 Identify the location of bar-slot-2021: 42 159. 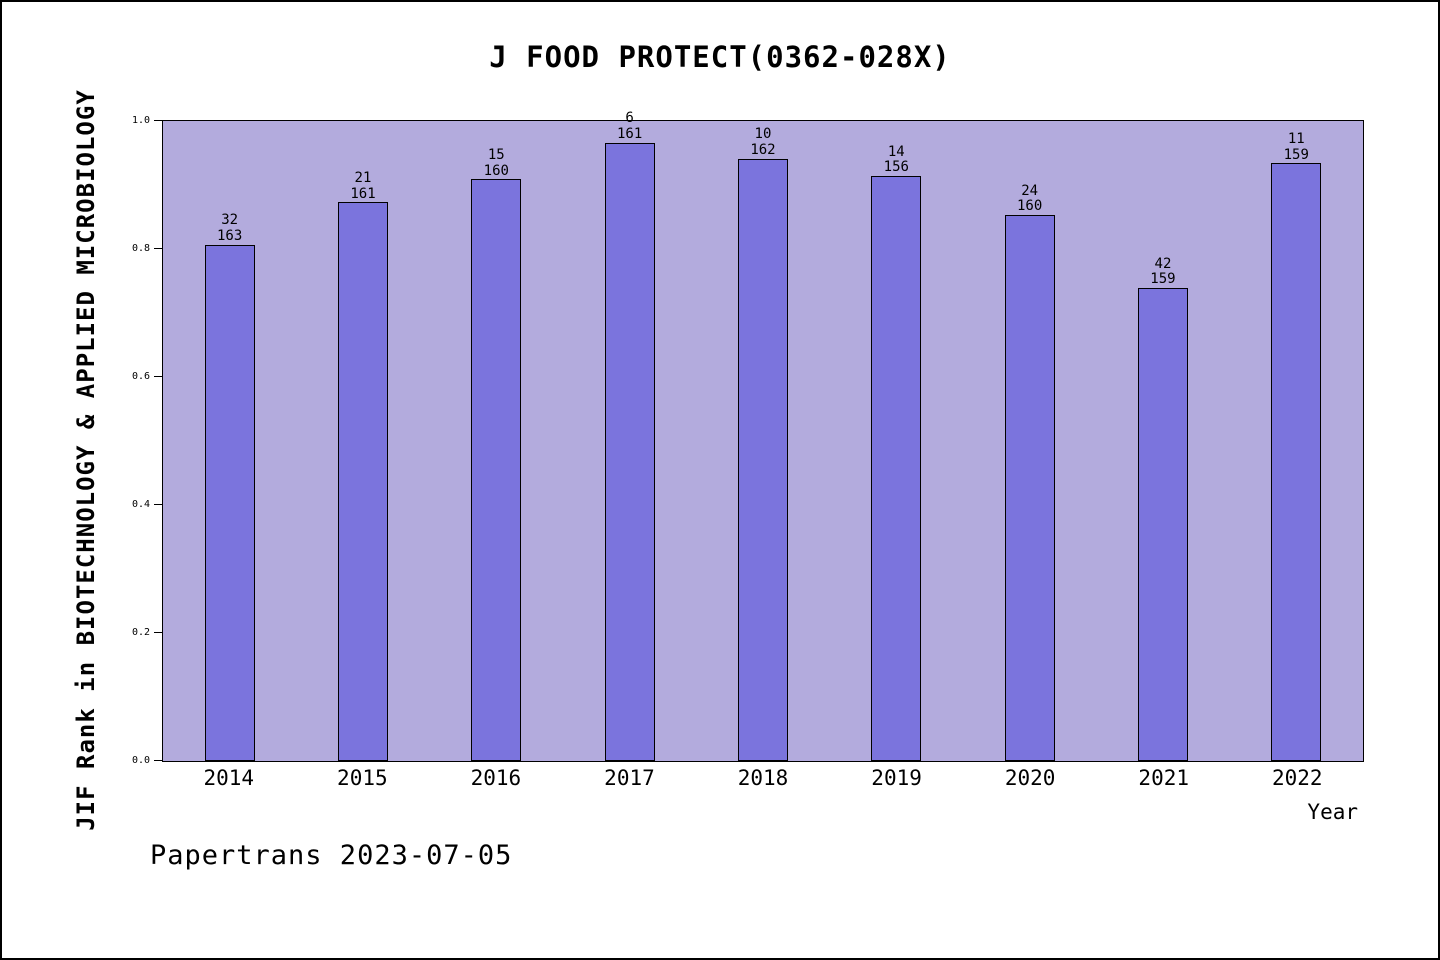
(1162, 441).